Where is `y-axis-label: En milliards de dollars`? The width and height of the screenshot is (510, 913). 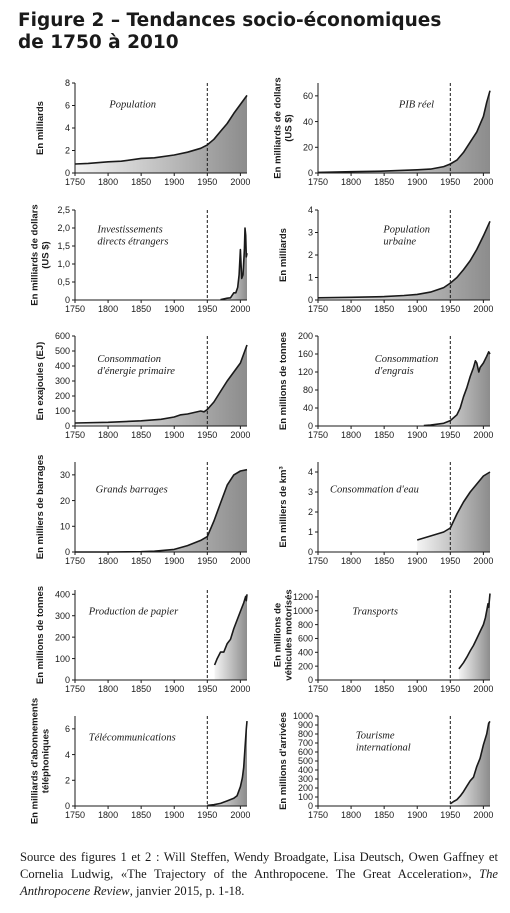 y-axis-label: En milliards de dollars is located at coordinates (35, 254).